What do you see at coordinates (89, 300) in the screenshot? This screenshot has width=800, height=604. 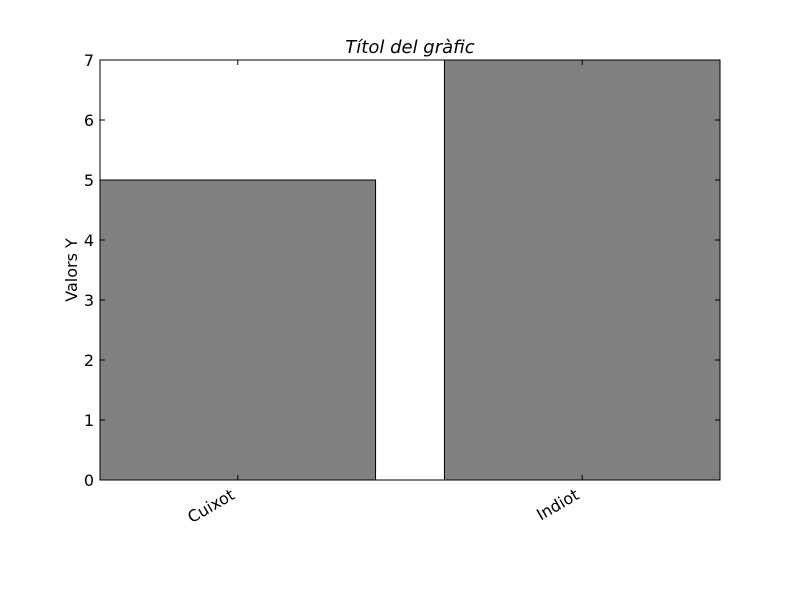 I see `y-tick-label: 3` at bounding box center [89, 300].